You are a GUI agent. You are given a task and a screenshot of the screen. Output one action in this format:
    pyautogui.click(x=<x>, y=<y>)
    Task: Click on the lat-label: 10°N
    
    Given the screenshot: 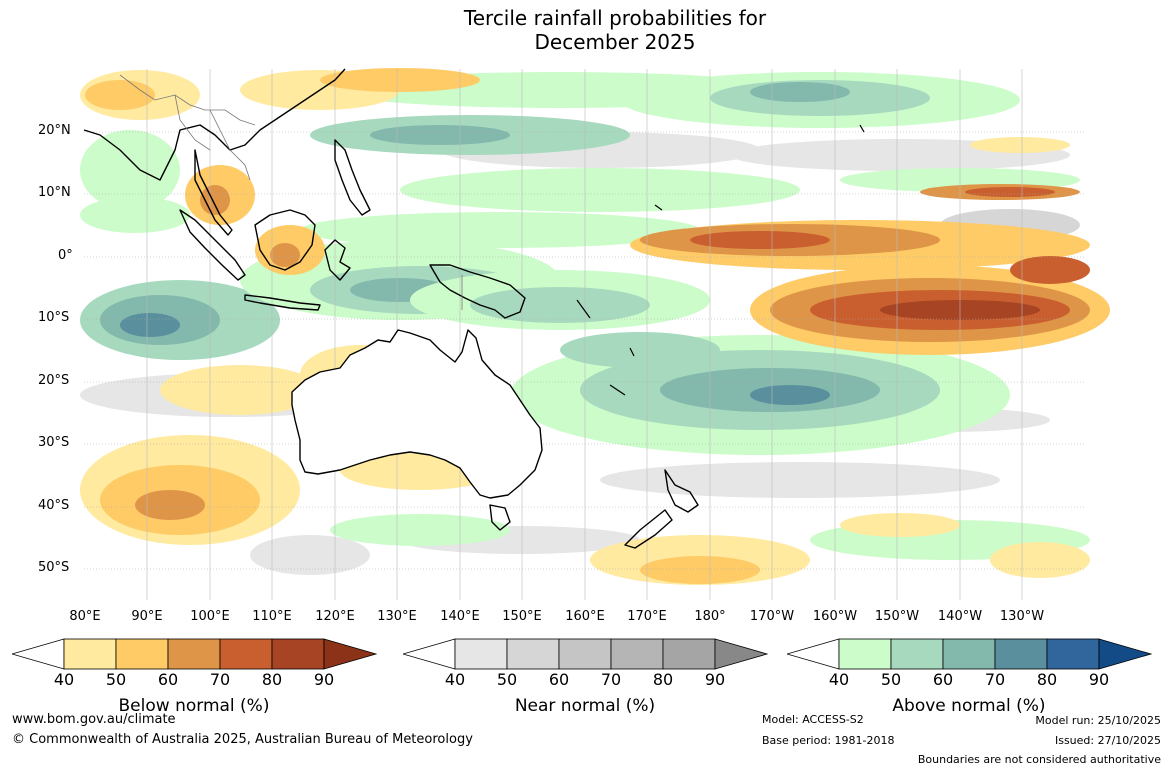 What is the action you would take?
    pyautogui.click(x=54, y=192)
    